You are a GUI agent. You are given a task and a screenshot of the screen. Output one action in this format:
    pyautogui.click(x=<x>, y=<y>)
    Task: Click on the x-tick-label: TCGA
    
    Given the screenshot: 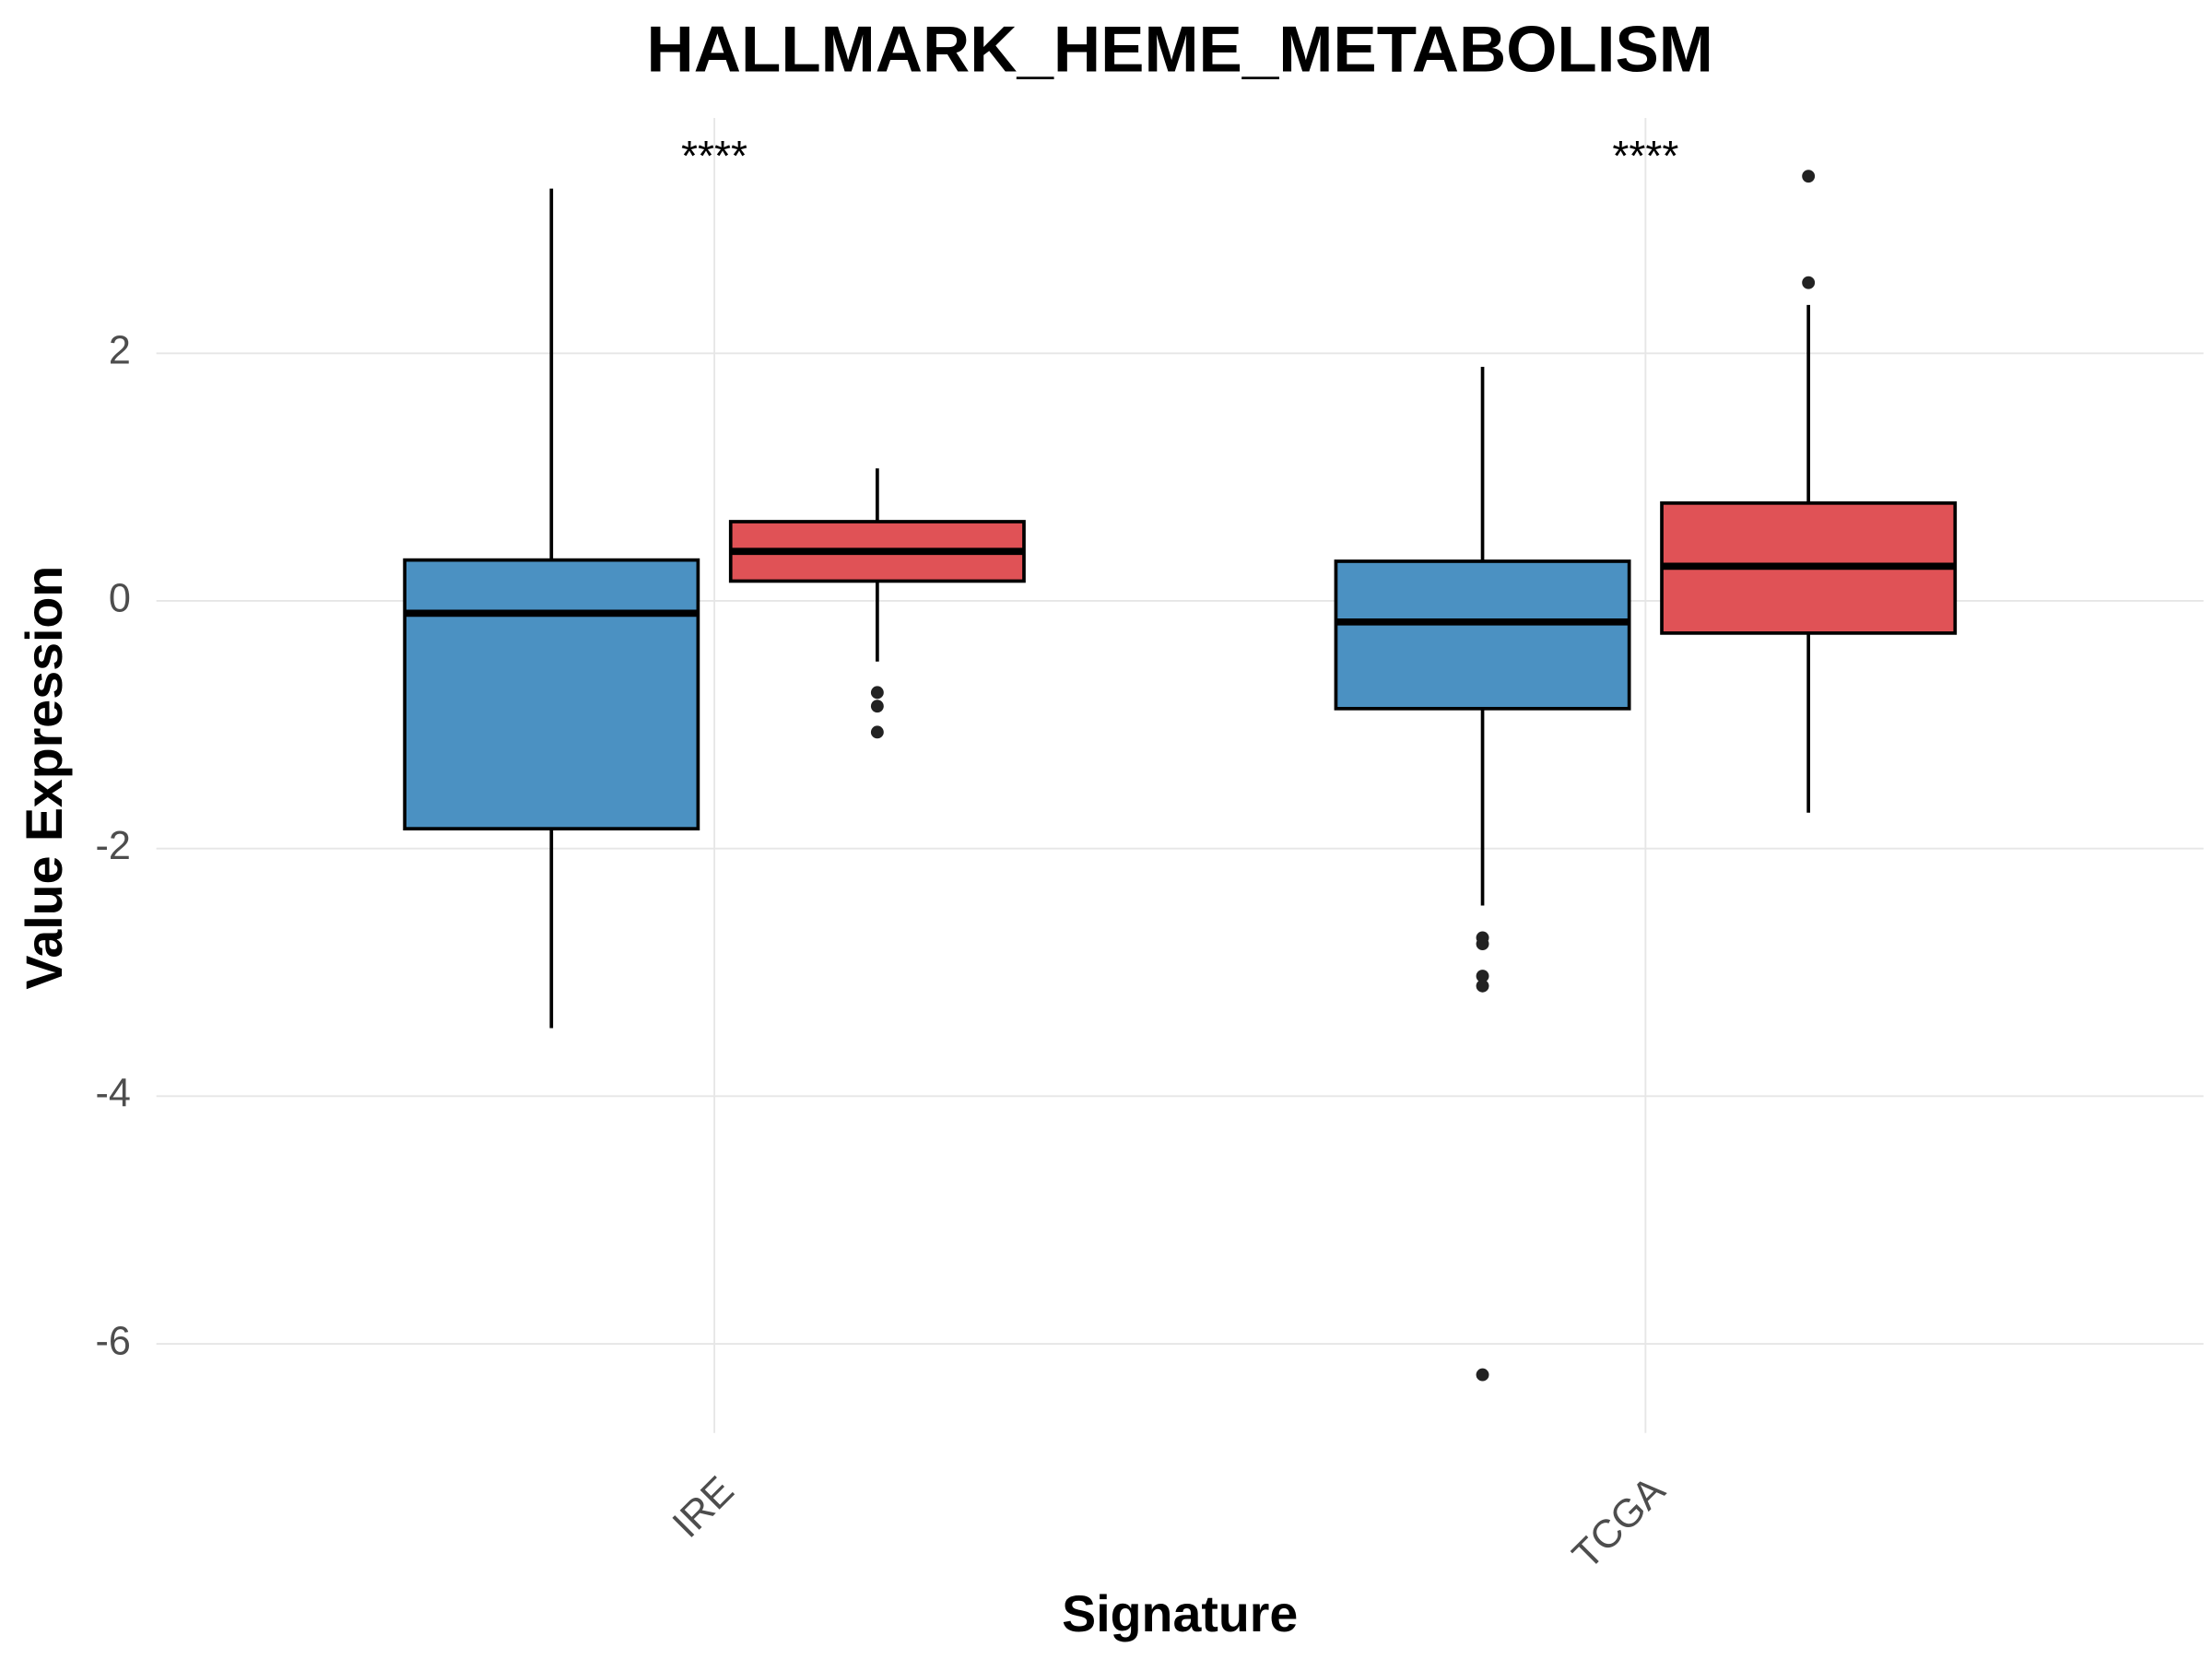 What is the action you would take?
    pyautogui.click(x=1619, y=1523)
    